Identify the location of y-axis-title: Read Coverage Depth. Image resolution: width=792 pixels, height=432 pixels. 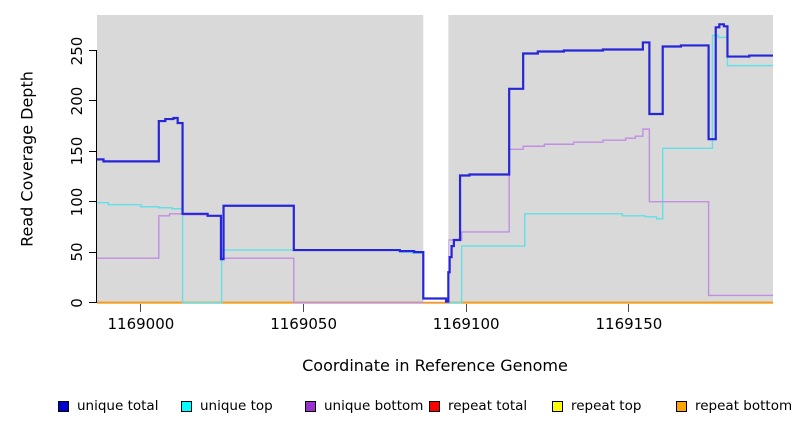
(27, 159).